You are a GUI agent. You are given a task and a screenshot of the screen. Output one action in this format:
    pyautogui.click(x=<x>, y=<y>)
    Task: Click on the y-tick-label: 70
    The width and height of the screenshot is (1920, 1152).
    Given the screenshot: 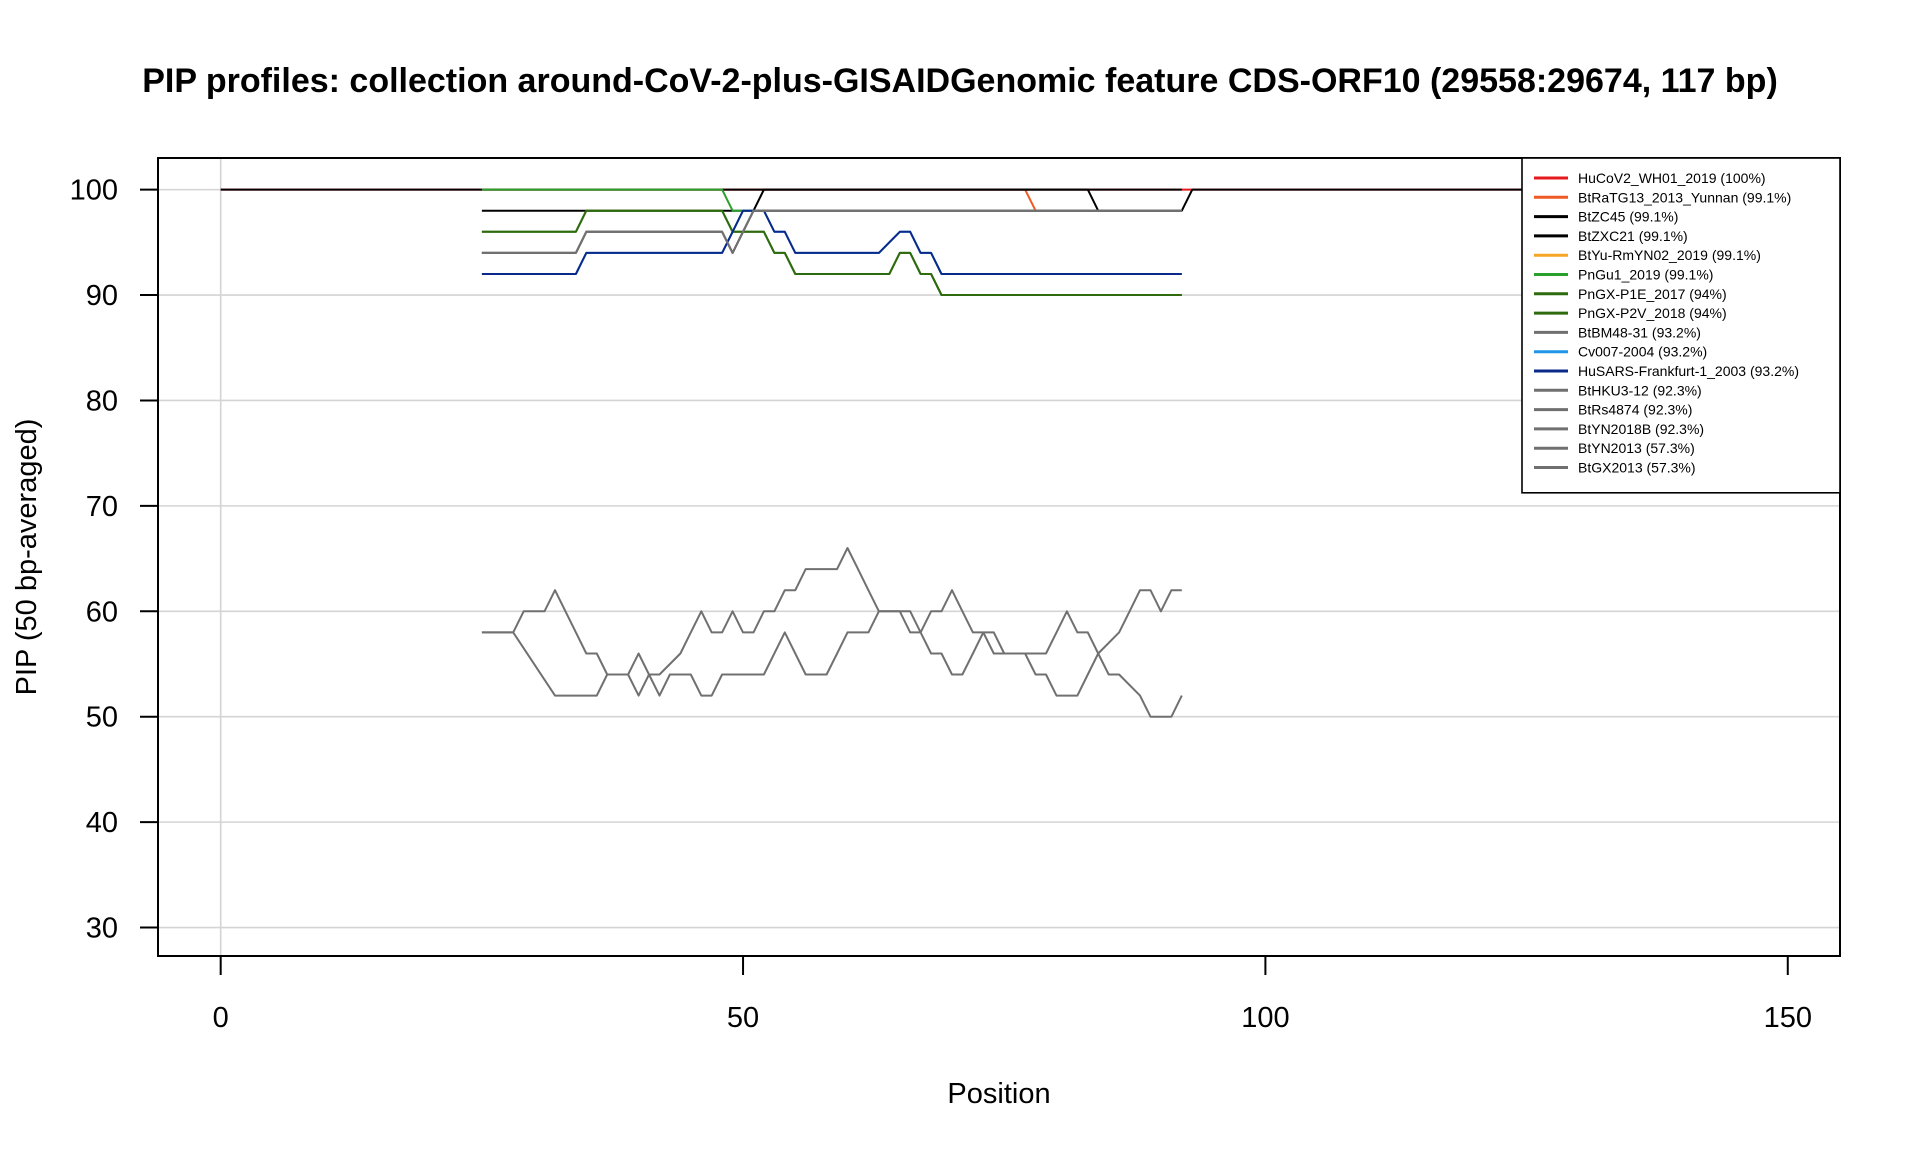 What is the action you would take?
    pyautogui.click(x=102, y=507)
    